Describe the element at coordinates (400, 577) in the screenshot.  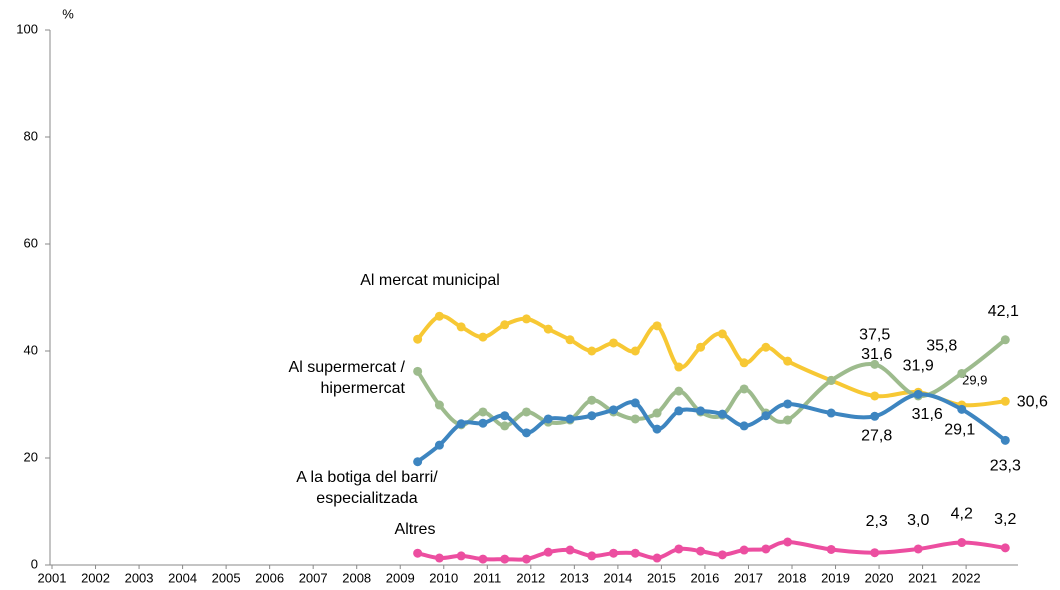
I see `x-tick-label: 2009` at that location.